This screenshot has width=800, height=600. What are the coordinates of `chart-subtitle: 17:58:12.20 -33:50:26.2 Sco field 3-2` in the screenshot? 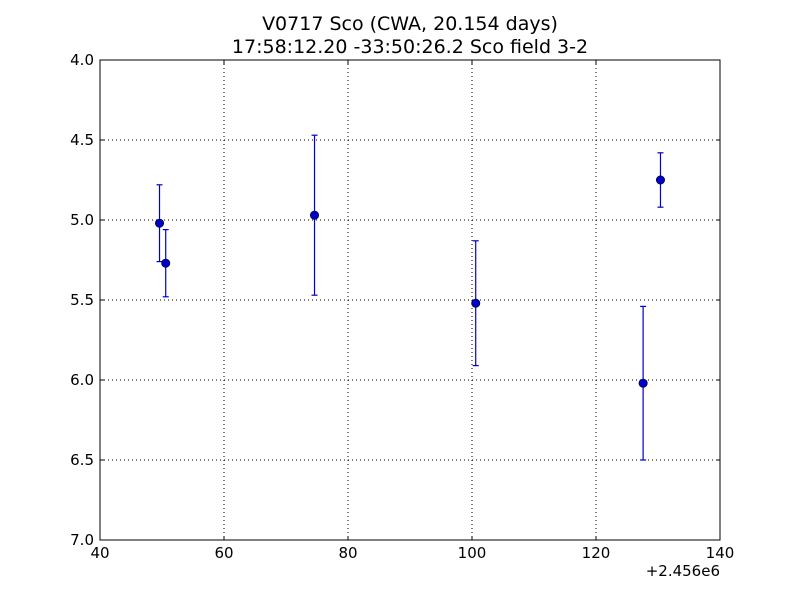 It's located at (410, 47).